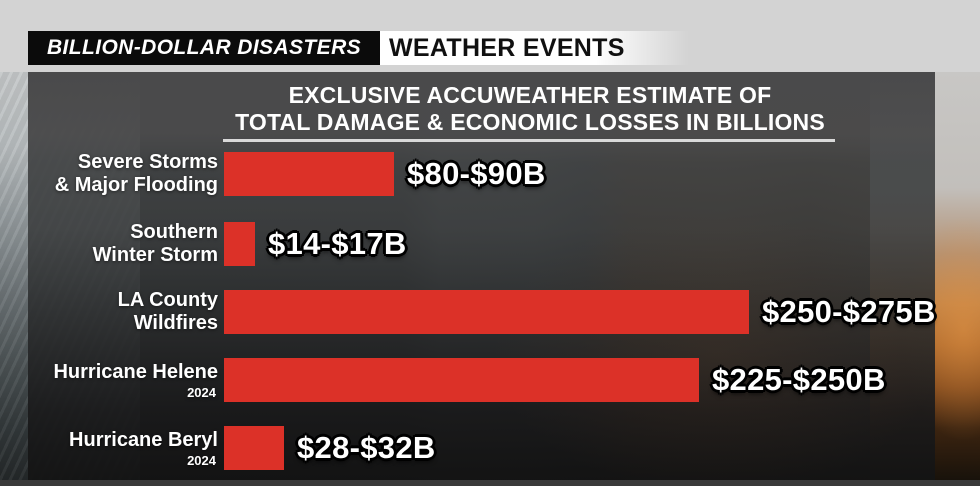 The width and height of the screenshot is (980, 486). I want to click on damage-range-label: $14-$17B, so click(337, 243).